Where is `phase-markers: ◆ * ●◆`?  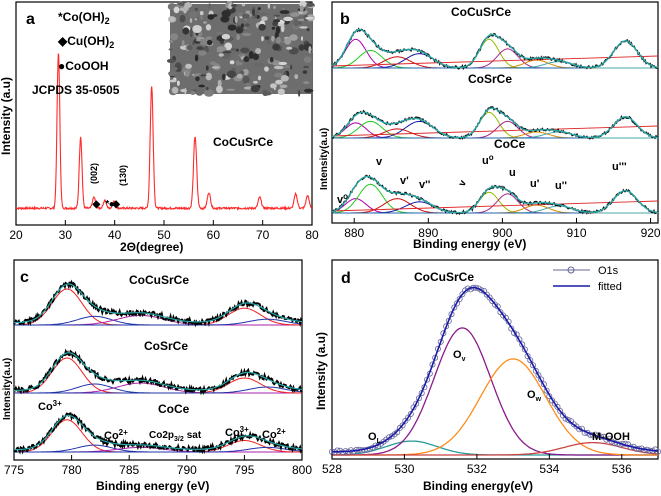
phase-markers: ◆ * ●◆ is located at coordinates (106, 204).